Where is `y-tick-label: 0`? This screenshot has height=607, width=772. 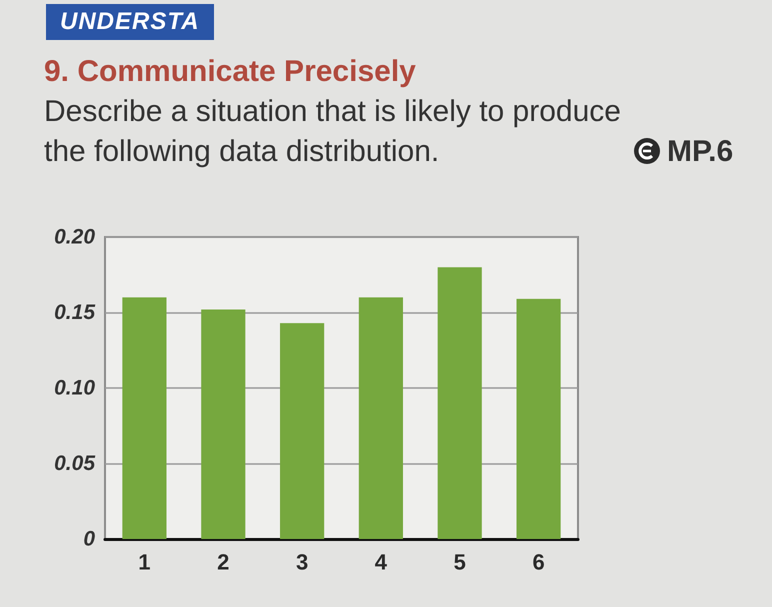
y-tick-label: 0 is located at coordinates (89, 539).